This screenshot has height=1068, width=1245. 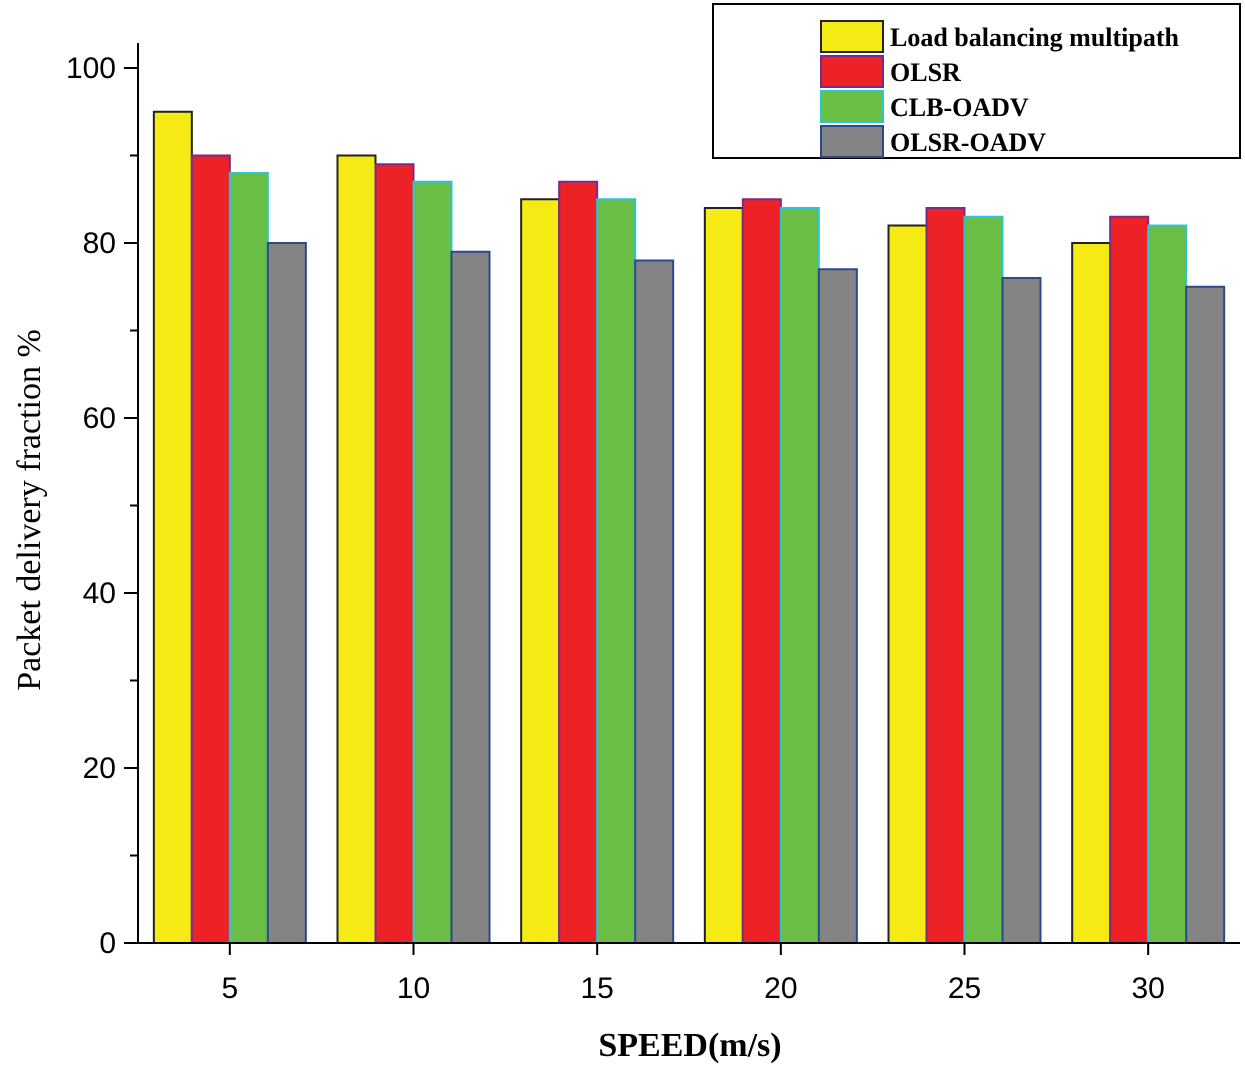 I want to click on y-tick-label: 0, so click(x=107, y=943).